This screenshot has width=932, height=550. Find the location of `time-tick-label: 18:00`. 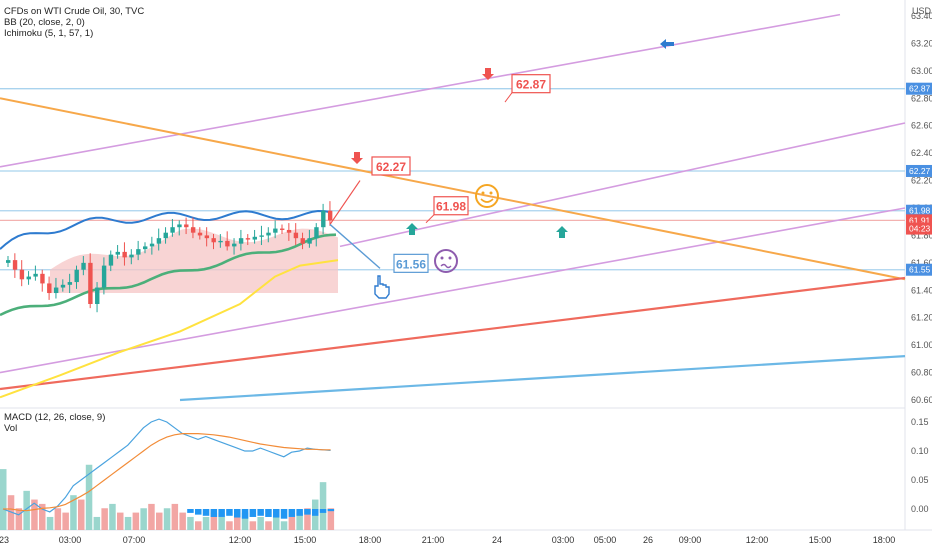

time-tick-label: 18:00 is located at coordinates (370, 540).